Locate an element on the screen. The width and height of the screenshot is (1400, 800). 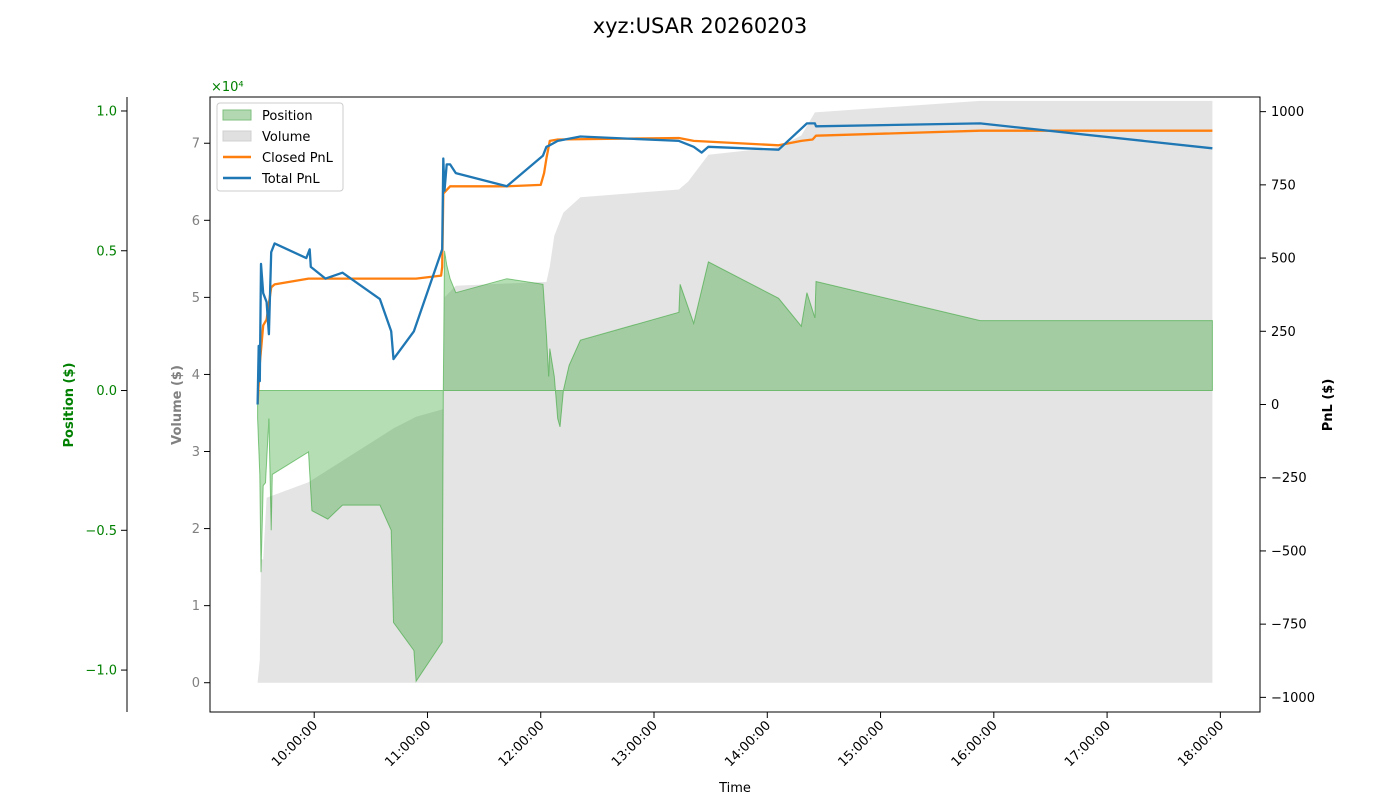
x-tick-label: 10:00:00 is located at coordinates (295, 744).